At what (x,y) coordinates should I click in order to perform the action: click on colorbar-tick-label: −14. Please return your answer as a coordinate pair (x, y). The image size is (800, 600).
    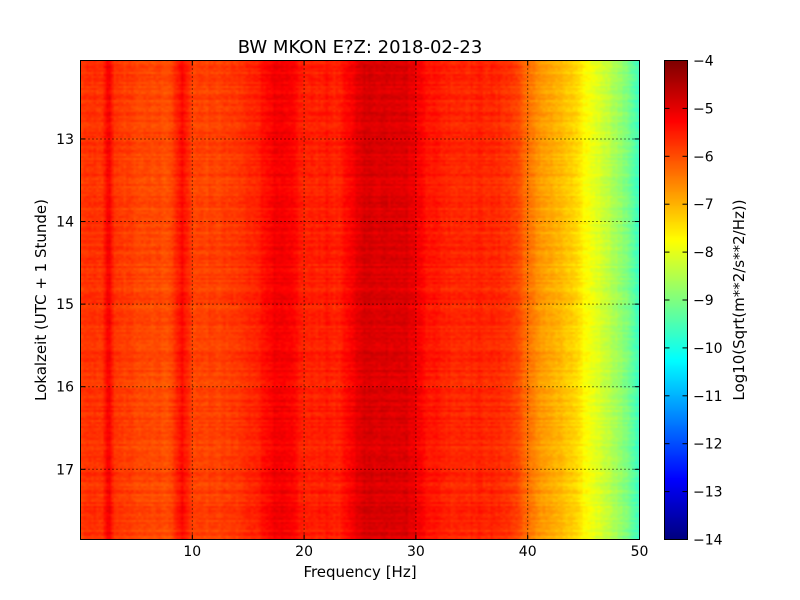
    Looking at the image, I should click on (708, 541).